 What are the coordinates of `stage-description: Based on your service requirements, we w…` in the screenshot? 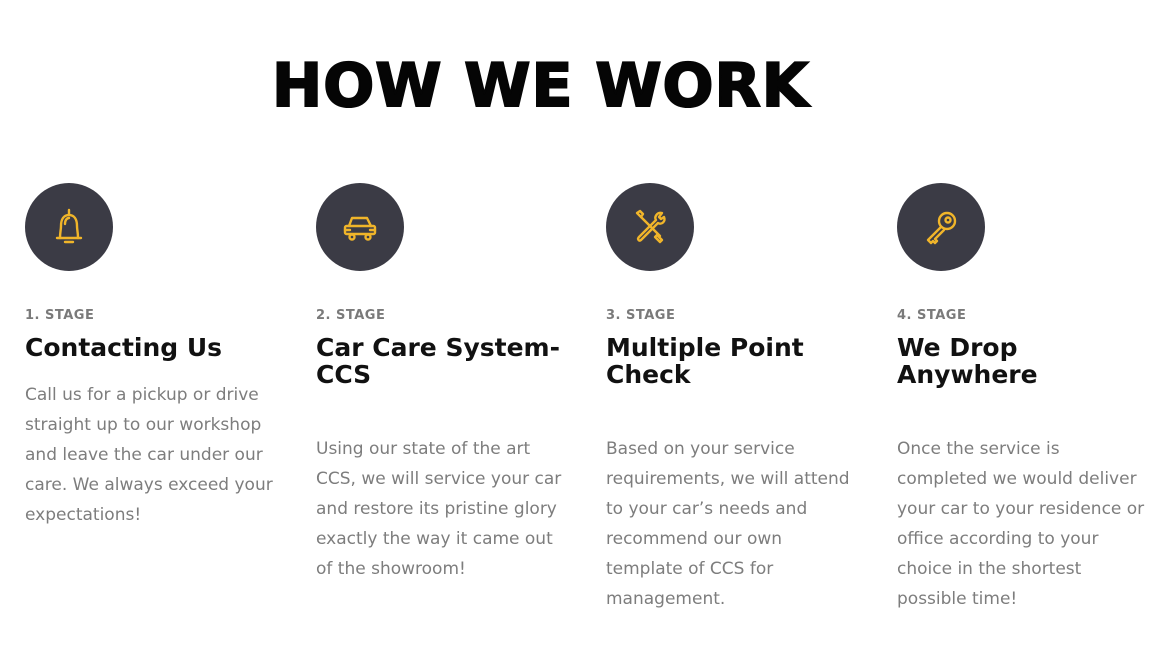 It's located at (728, 524).